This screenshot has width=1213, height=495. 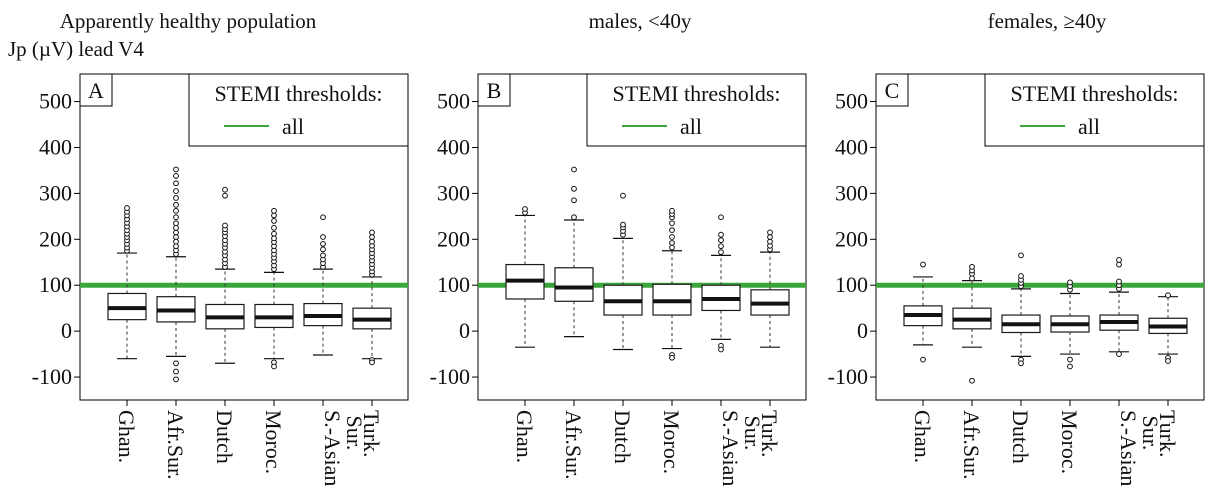 What do you see at coordinates (640, 21) in the screenshot?
I see `panel-title: males, <40y` at bounding box center [640, 21].